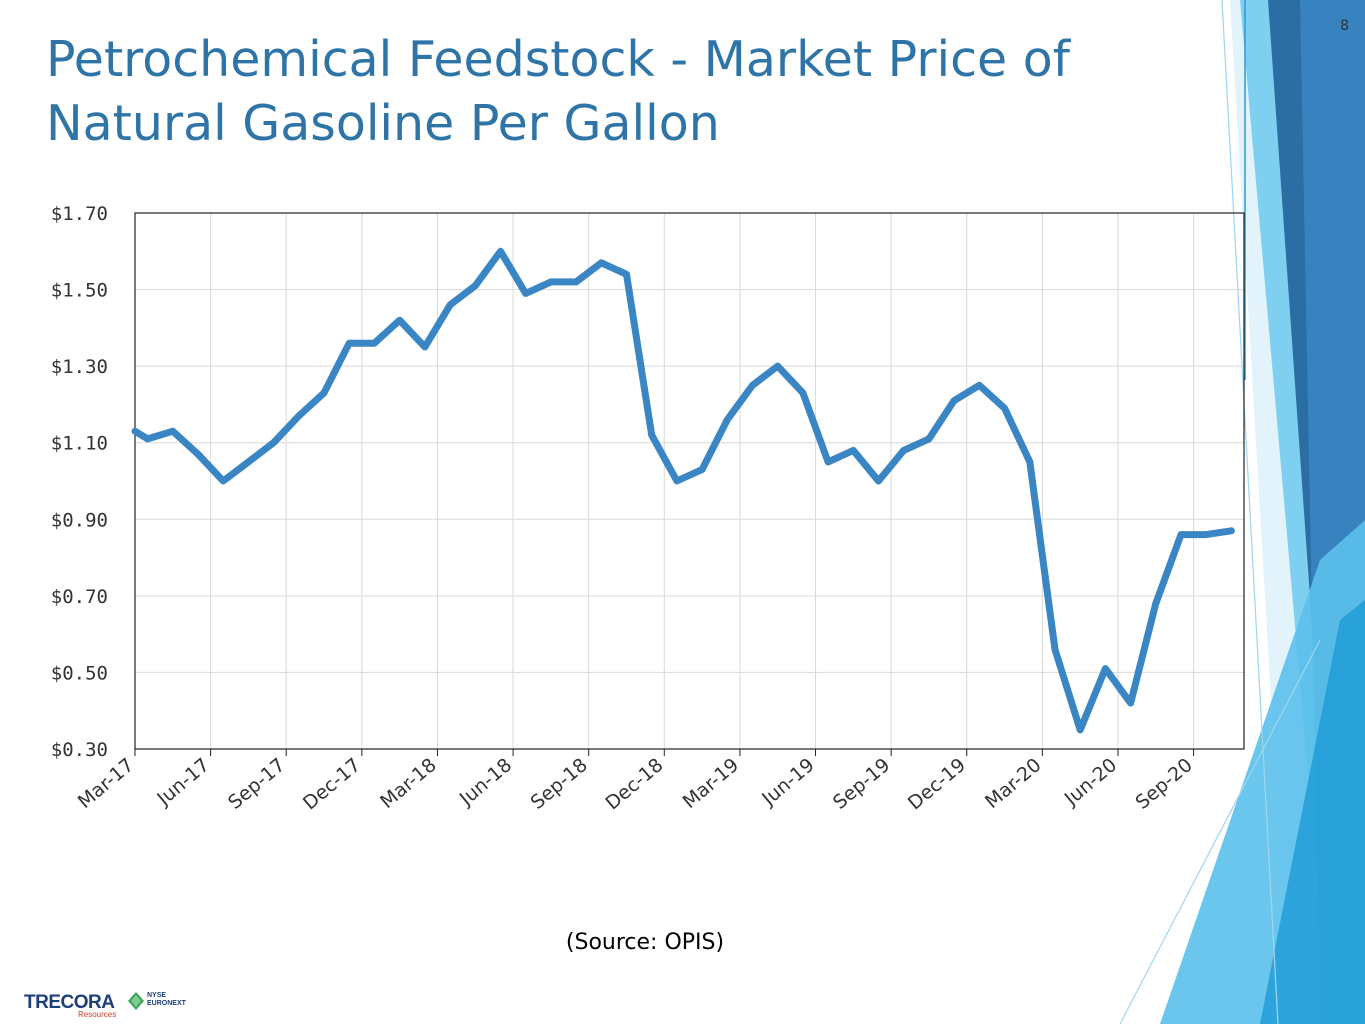 This screenshot has width=1365, height=1024. What do you see at coordinates (79, 520) in the screenshot?
I see `y-tick-label: $0.90` at bounding box center [79, 520].